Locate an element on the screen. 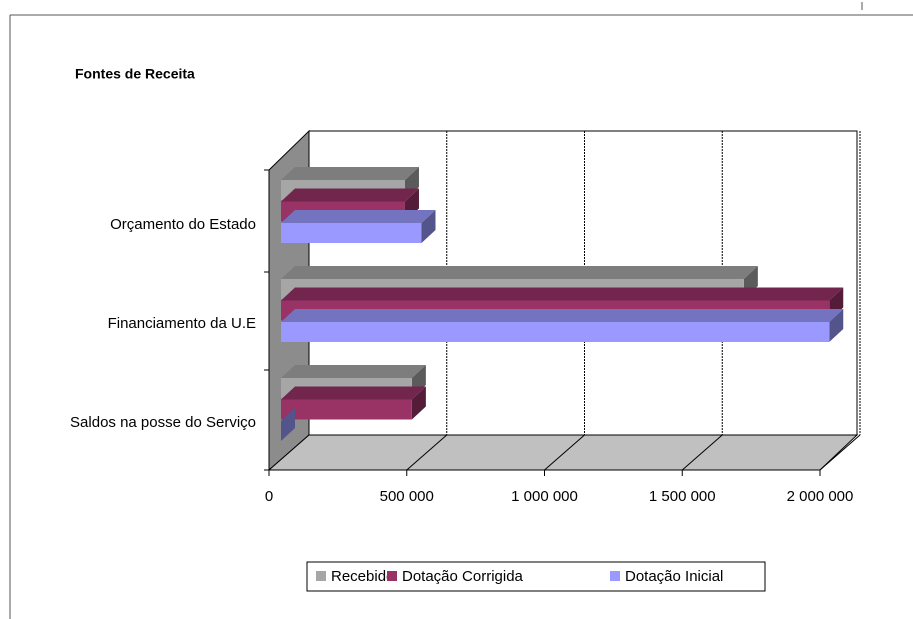 This screenshot has width=913, height=619. legend-label: Dotação Corrigida is located at coordinates (463, 576).